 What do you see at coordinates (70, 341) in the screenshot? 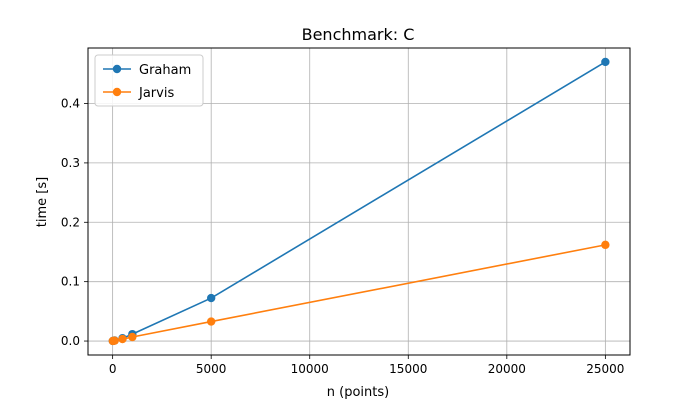
I see `y-tick-label: 0.0` at bounding box center [70, 341].